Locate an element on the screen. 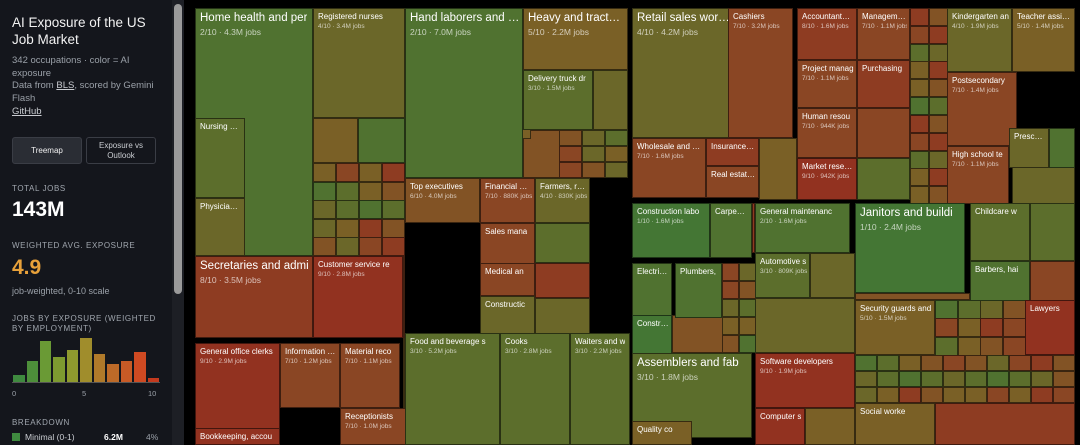 Image resolution: width=1080 pixels, height=445 pixels. treemap-tile: Farmers, ranc 4/10 · 830K jobs is located at coordinates (562, 200).